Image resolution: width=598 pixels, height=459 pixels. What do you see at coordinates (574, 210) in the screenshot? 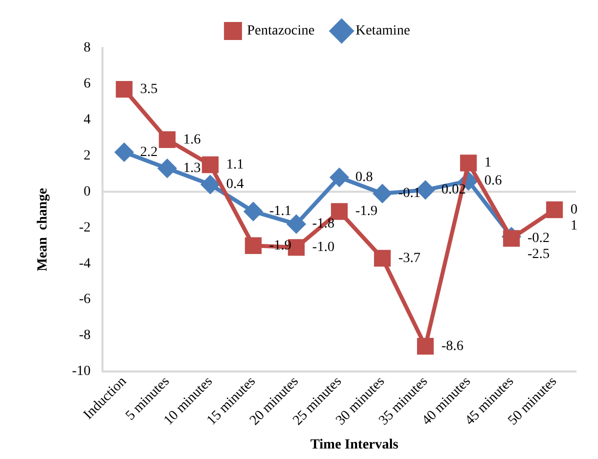
I see `annotation: 0` at bounding box center [574, 210].